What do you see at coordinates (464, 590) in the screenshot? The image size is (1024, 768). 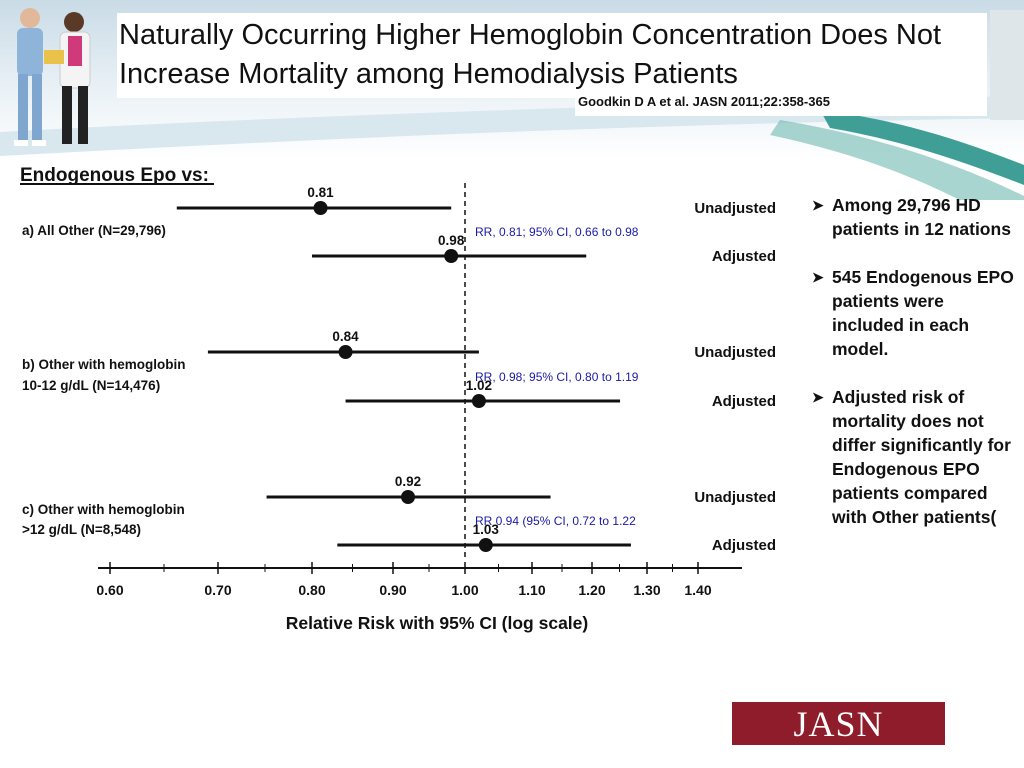 I see `x-tick-label: 1.00` at bounding box center [464, 590].